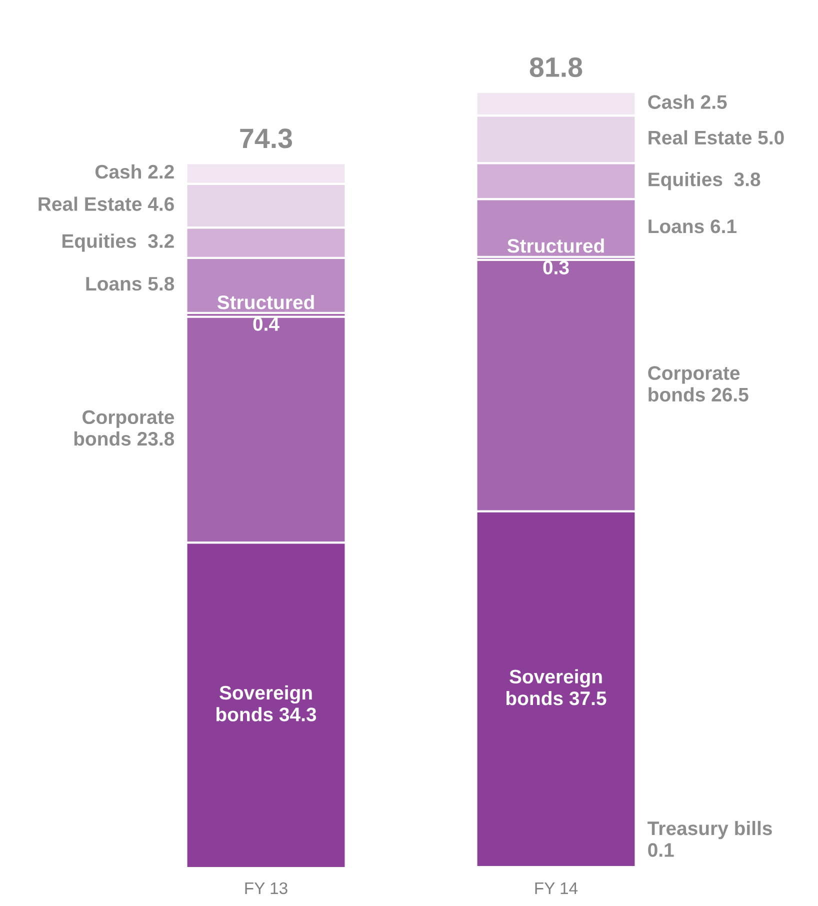  Describe the element at coordinates (265, 312) in the screenshot. I see `data-label: Structured 0.4` at that location.